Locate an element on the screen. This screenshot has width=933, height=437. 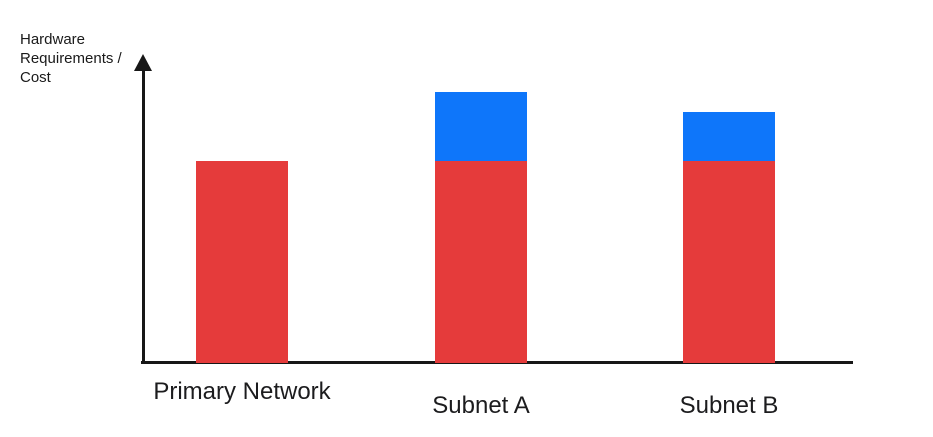
y-axis-line is located at coordinates (143, 215).